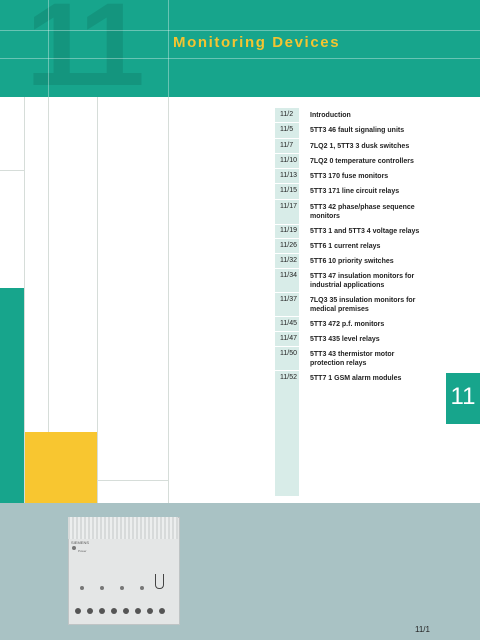 The height and width of the screenshot is (640, 480). I want to click on toc-page: 11/37, so click(288, 299).